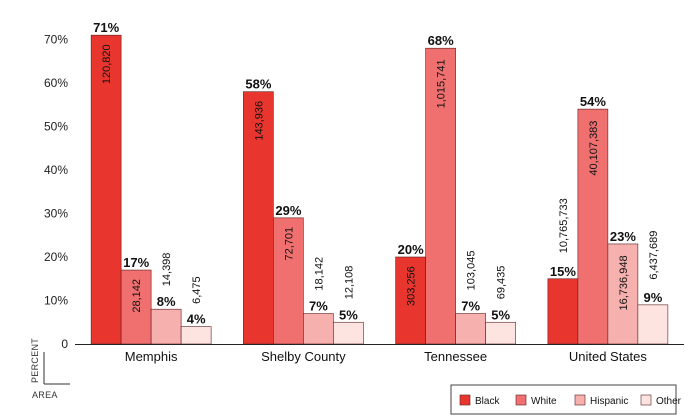  What do you see at coordinates (166, 301) in the screenshot?
I see `data-label-percent: 8%` at bounding box center [166, 301].